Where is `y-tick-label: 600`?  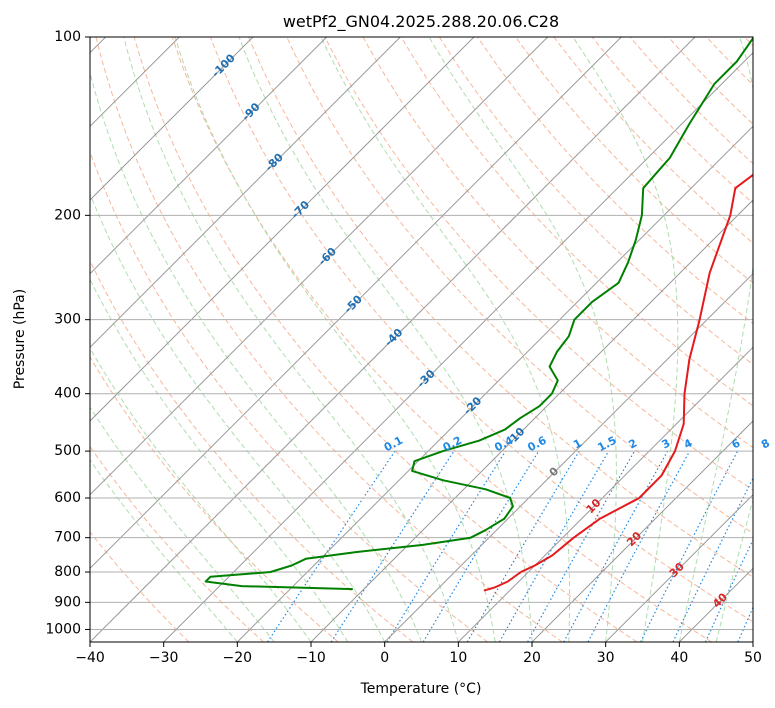 y-tick-label: 600 is located at coordinates (67, 498).